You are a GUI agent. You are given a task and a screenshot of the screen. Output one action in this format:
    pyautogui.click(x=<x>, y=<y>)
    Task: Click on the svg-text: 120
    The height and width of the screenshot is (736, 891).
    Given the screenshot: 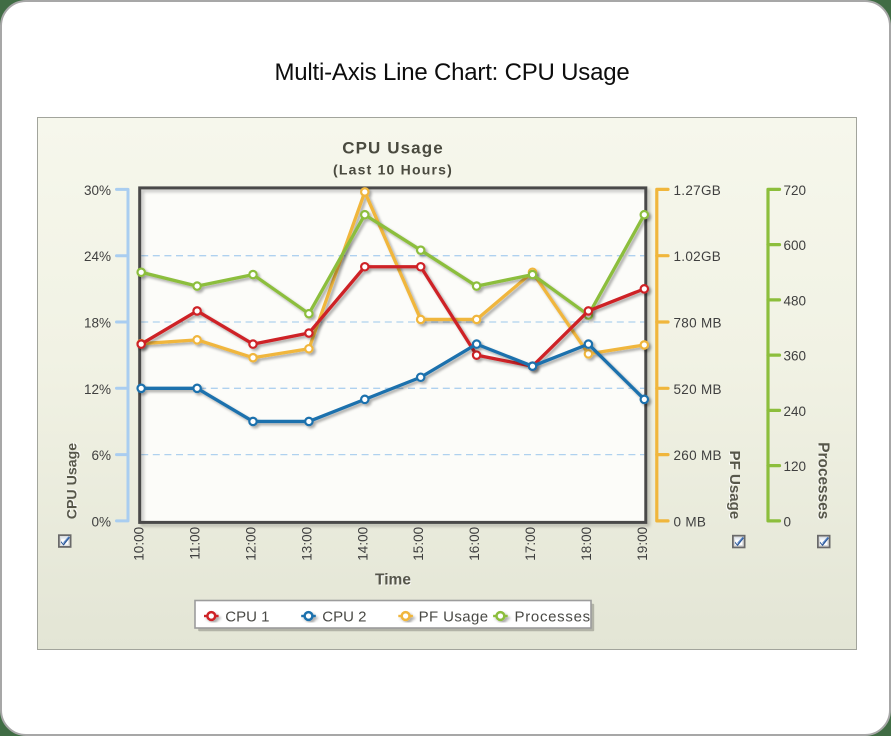 What is the action you would take?
    pyautogui.click(x=795, y=466)
    